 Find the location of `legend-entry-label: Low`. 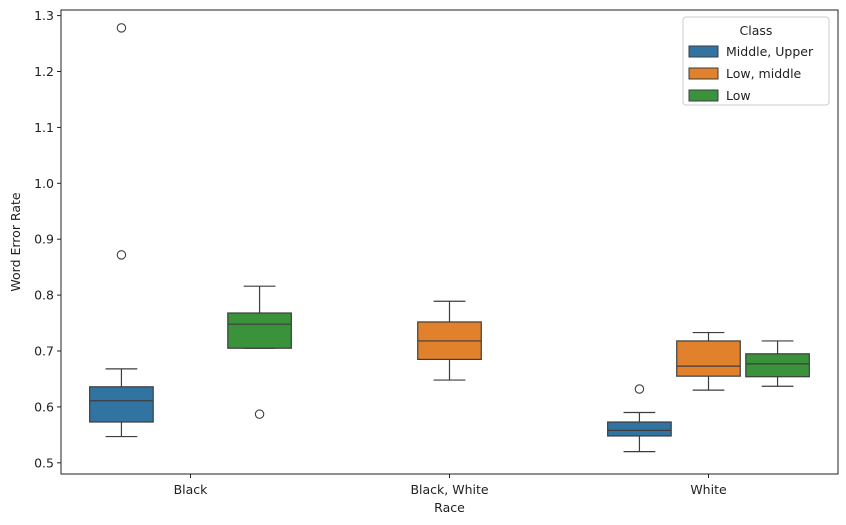

legend-entry-label: Low is located at coordinates (738, 95).